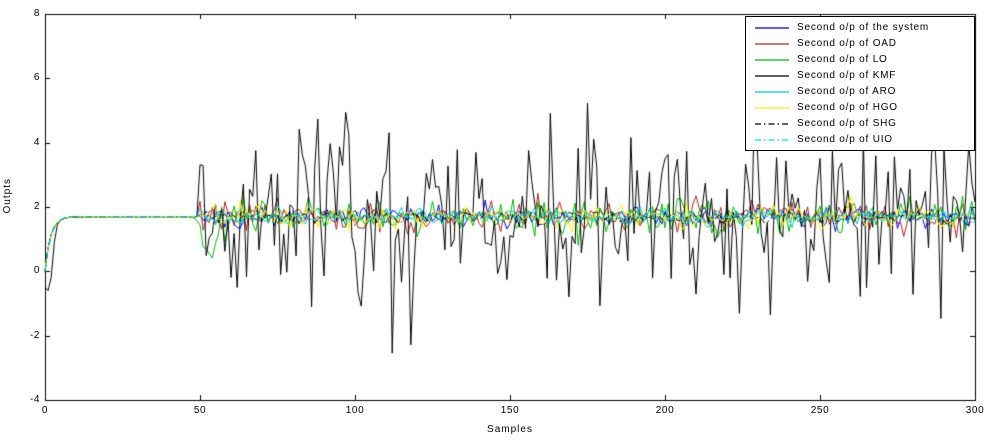 Image resolution: width=995 pixels, height=443 pixels. I want to click on y-tick-label: 4, so click(36, 142).